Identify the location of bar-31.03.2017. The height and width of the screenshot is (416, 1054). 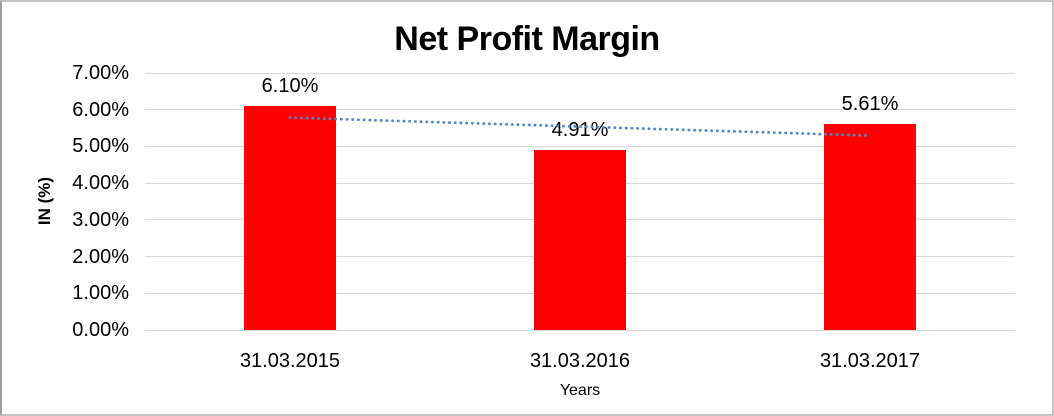
(870, 227).